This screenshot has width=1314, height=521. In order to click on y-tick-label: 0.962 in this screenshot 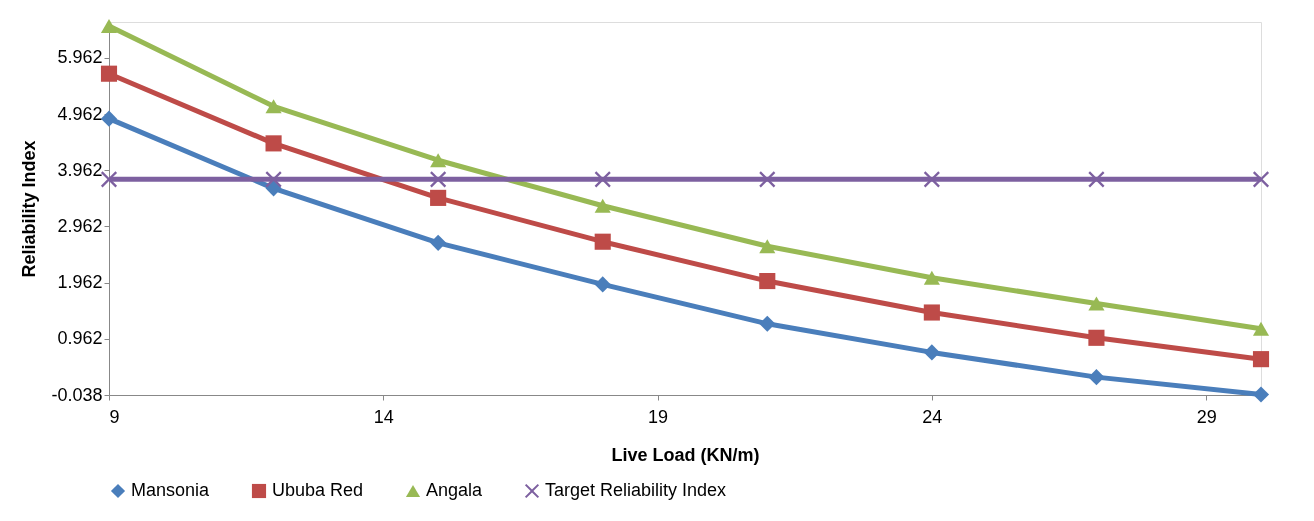, I will do `click(80, 338)`.